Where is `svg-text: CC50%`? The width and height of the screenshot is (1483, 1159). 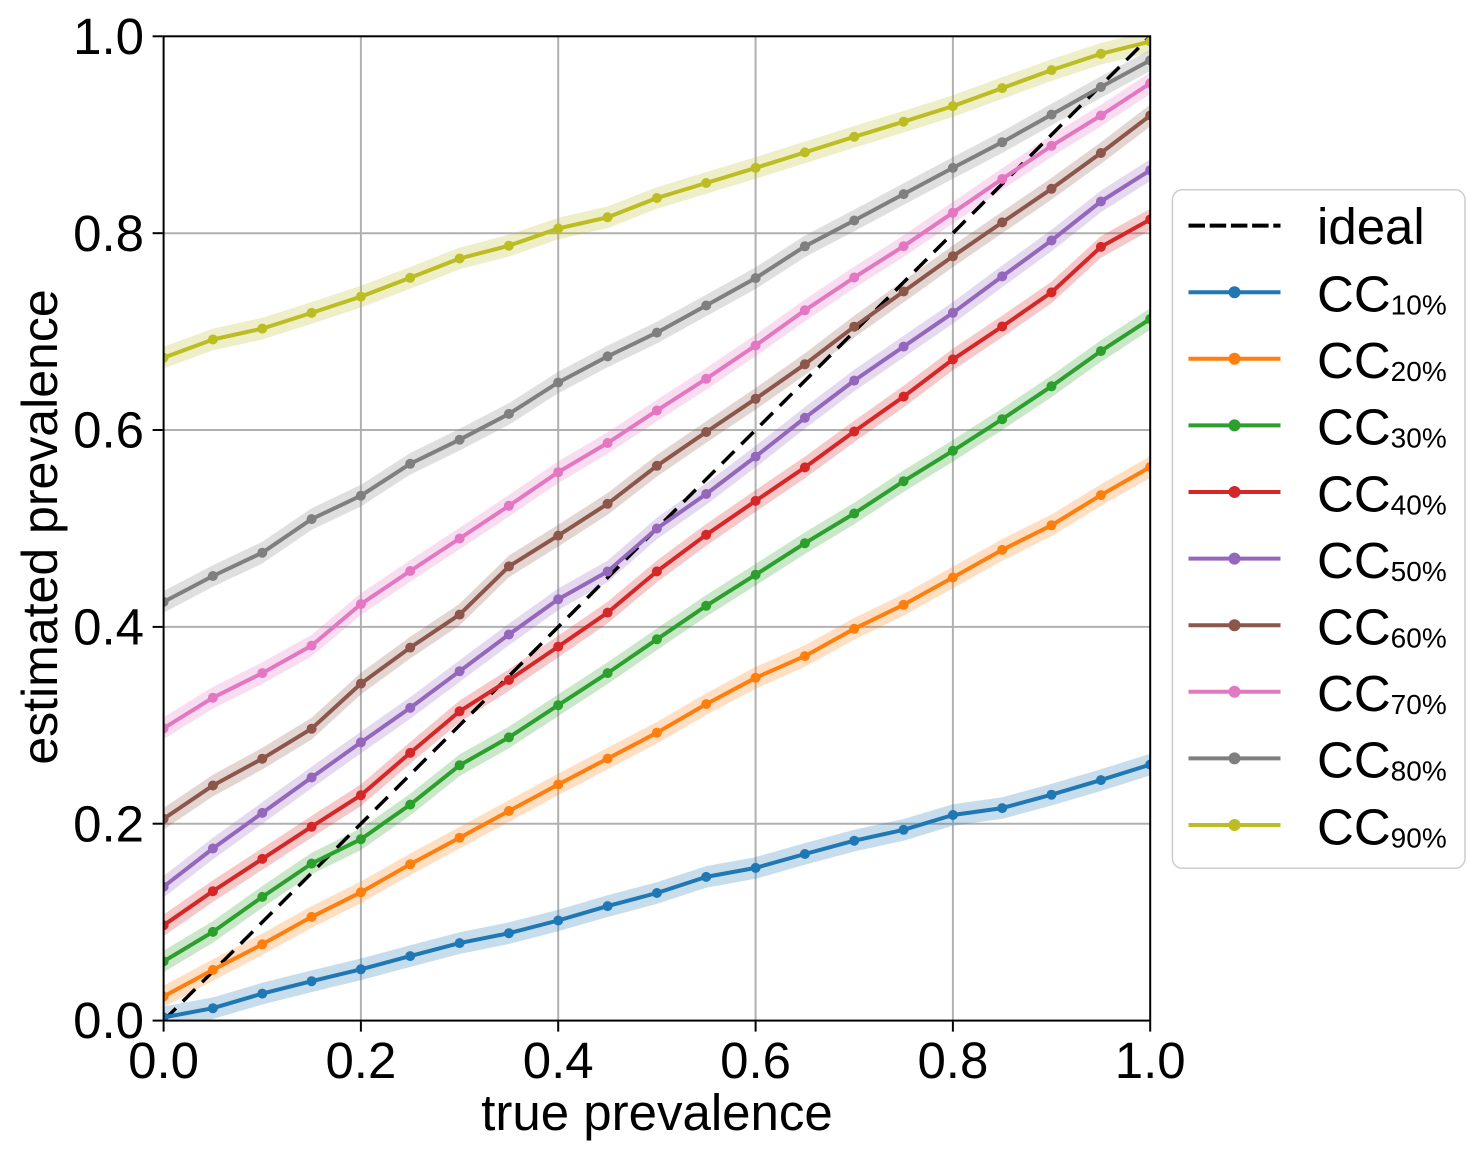
svg-text: CC50% is located at coordinates (1382, 560).